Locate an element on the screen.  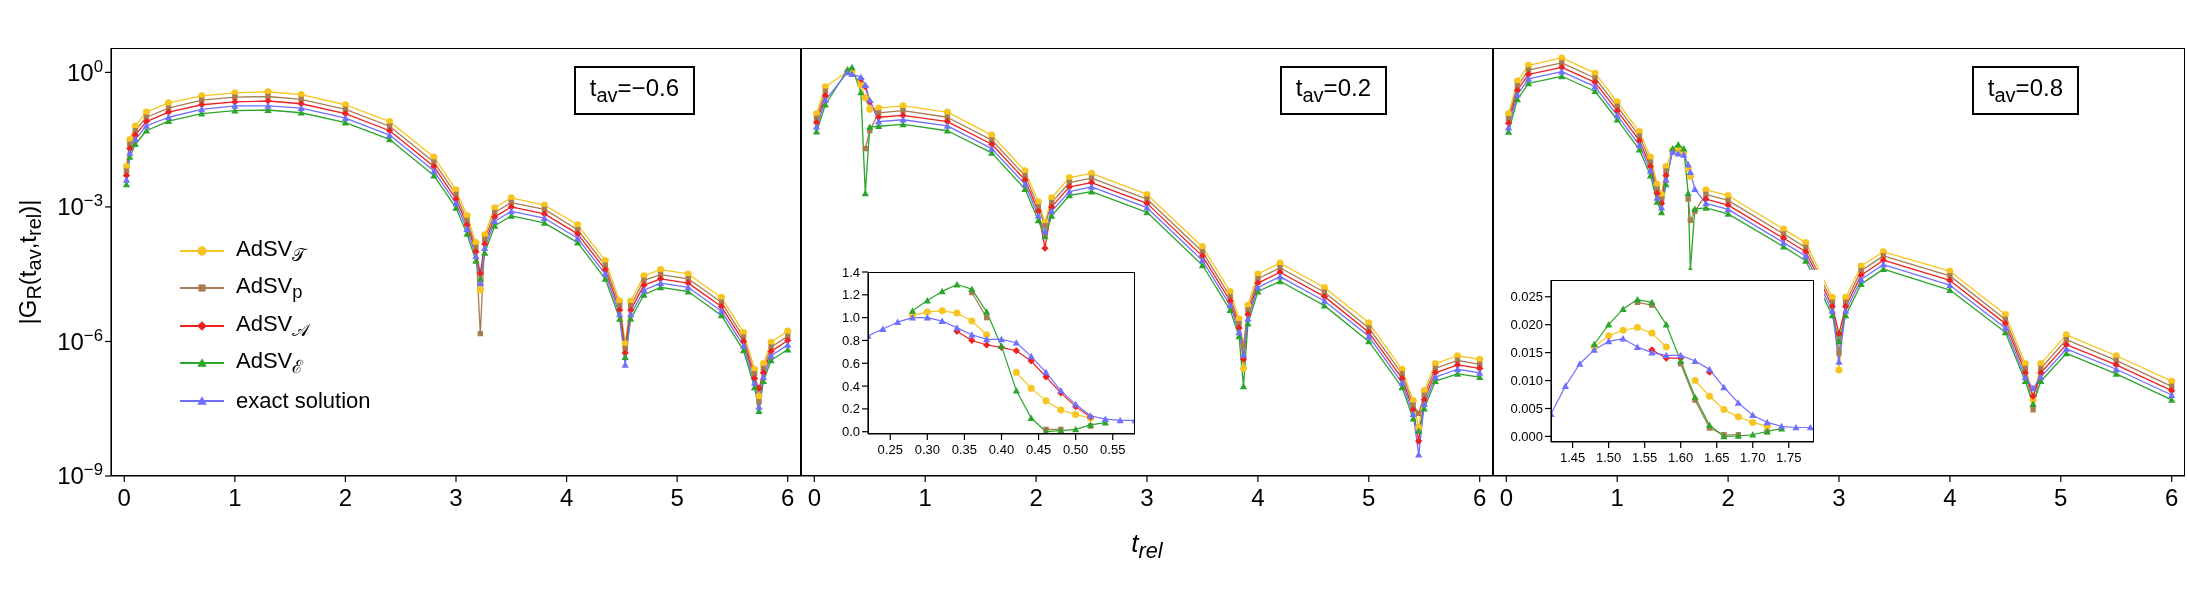
x-tick-label: 1.50 is located at coordinates (1608, 457).